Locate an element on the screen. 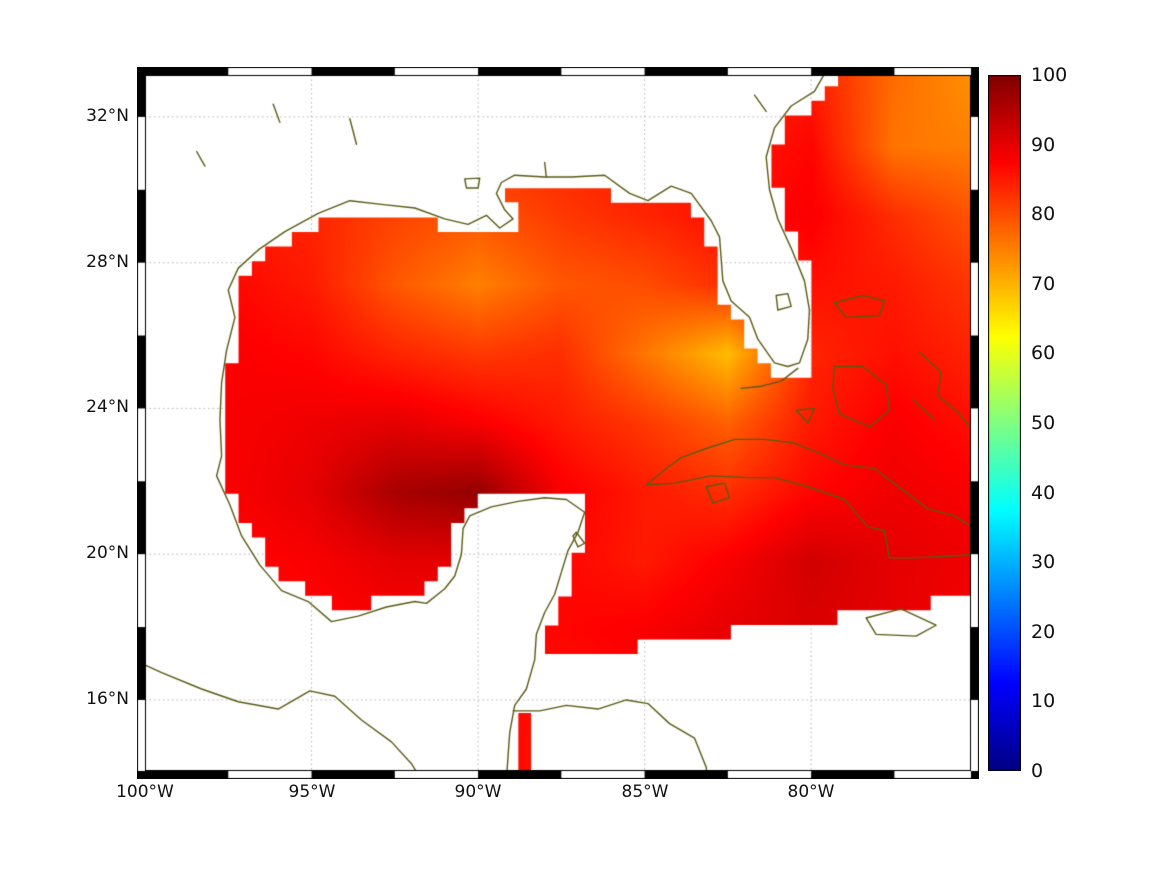 Image resolution: width=1167 pixels, height=875 pixels. y-tick-label-20n: 20°N is located at coordinates (107, 553).